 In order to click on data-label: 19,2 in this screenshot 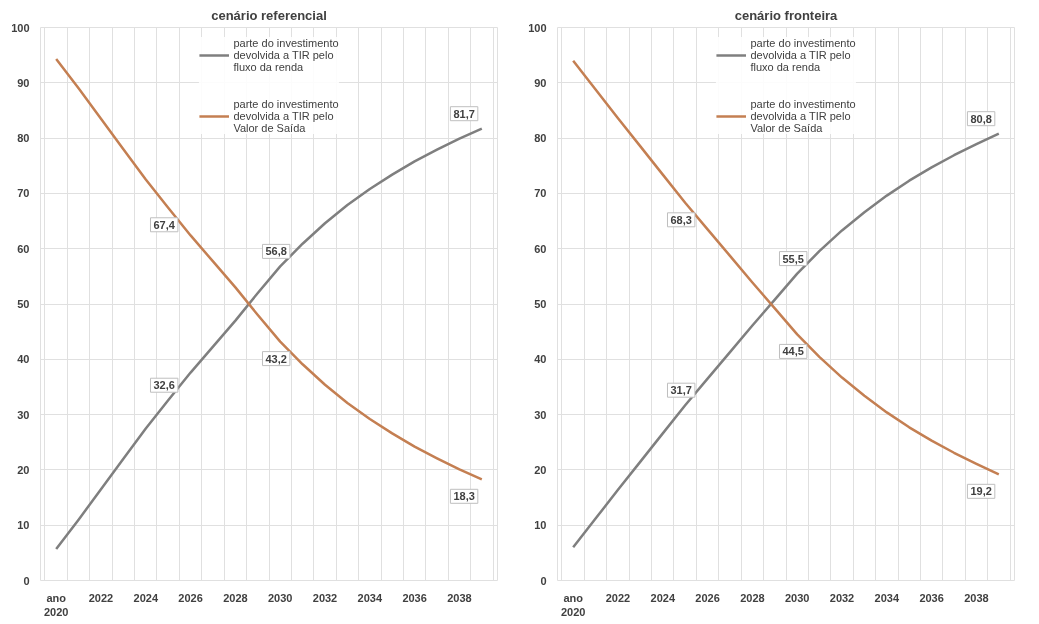, I will do `click(981, 491)`.